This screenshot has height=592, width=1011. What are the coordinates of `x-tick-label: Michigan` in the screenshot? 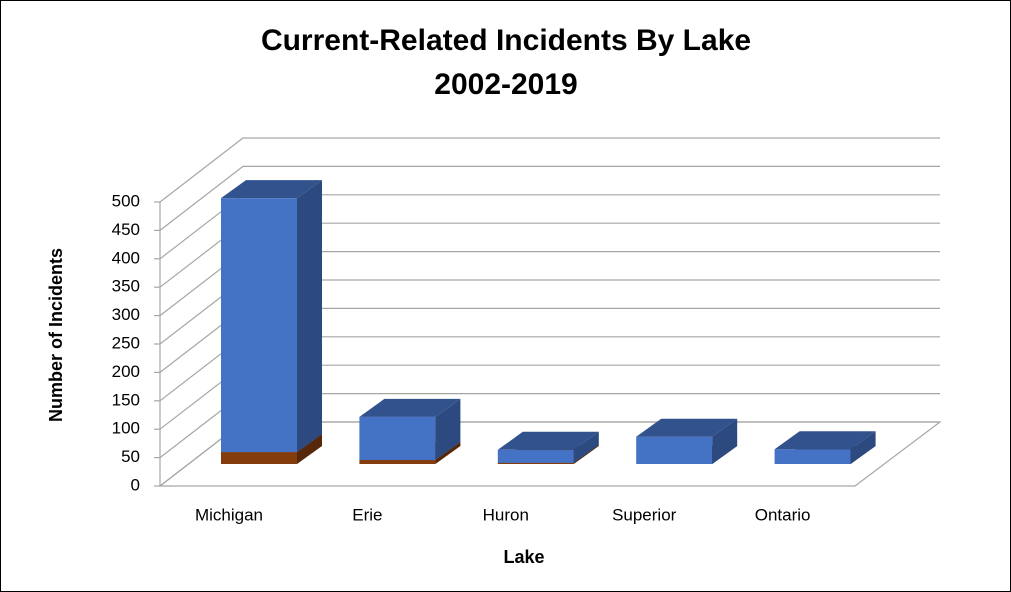 It's located at (229, 514).